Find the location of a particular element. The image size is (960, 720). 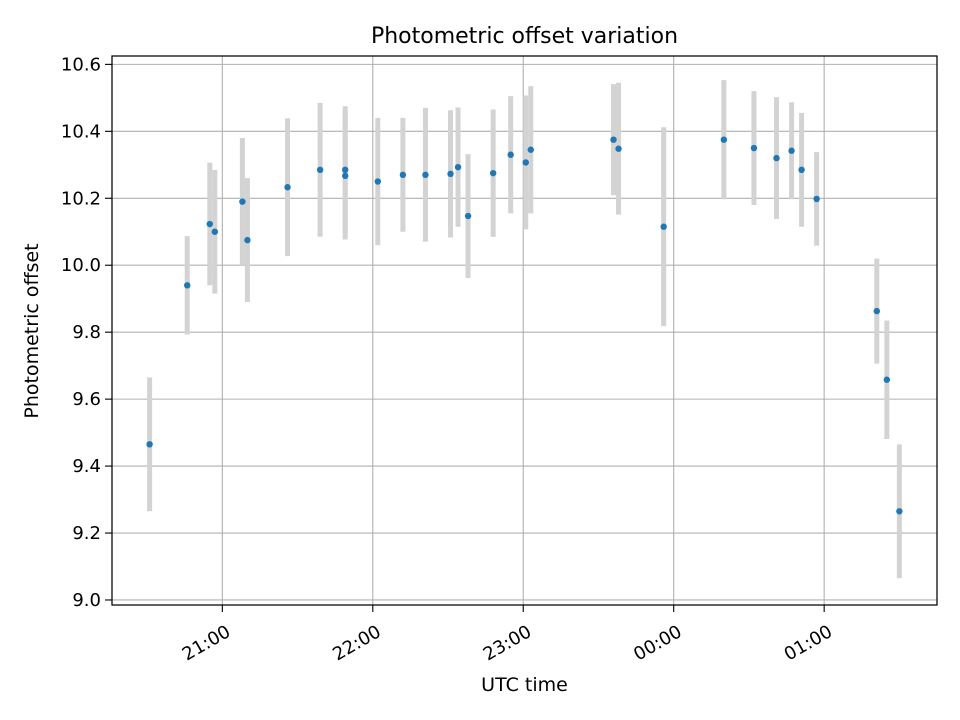

y-axis-label: Photometric offset is located at coordinates (32, 330).